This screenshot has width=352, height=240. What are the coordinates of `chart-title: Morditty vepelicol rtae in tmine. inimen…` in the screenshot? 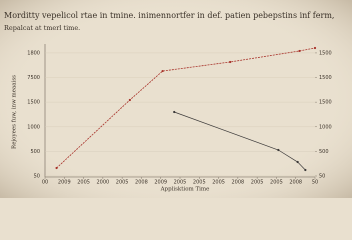 It's located at (169, 15).